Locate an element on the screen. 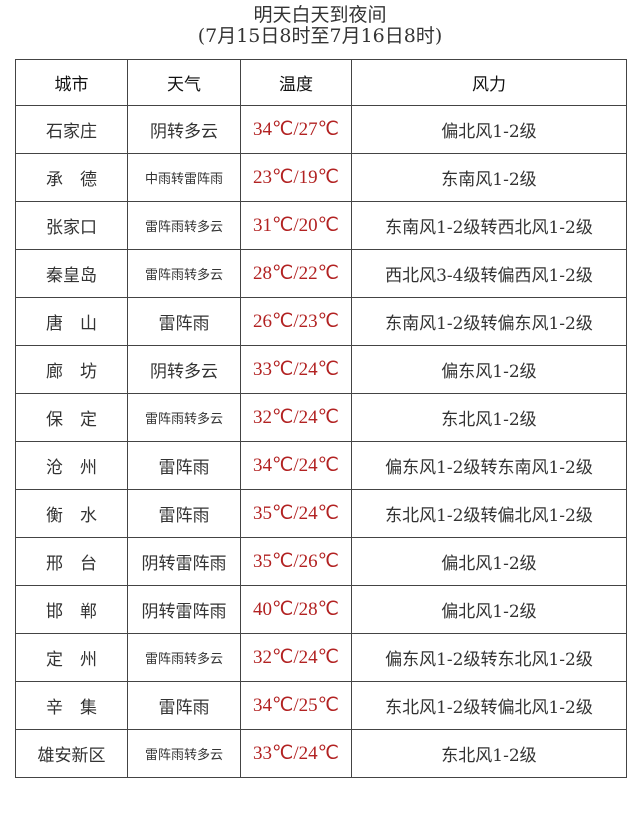 The height and width of the screenshot is (828, 640). table-row: 衡 水雷阵雨 35℃/24℃ 东北风1-2级转偏北风1-2级 is located at coordinates (321, 513).